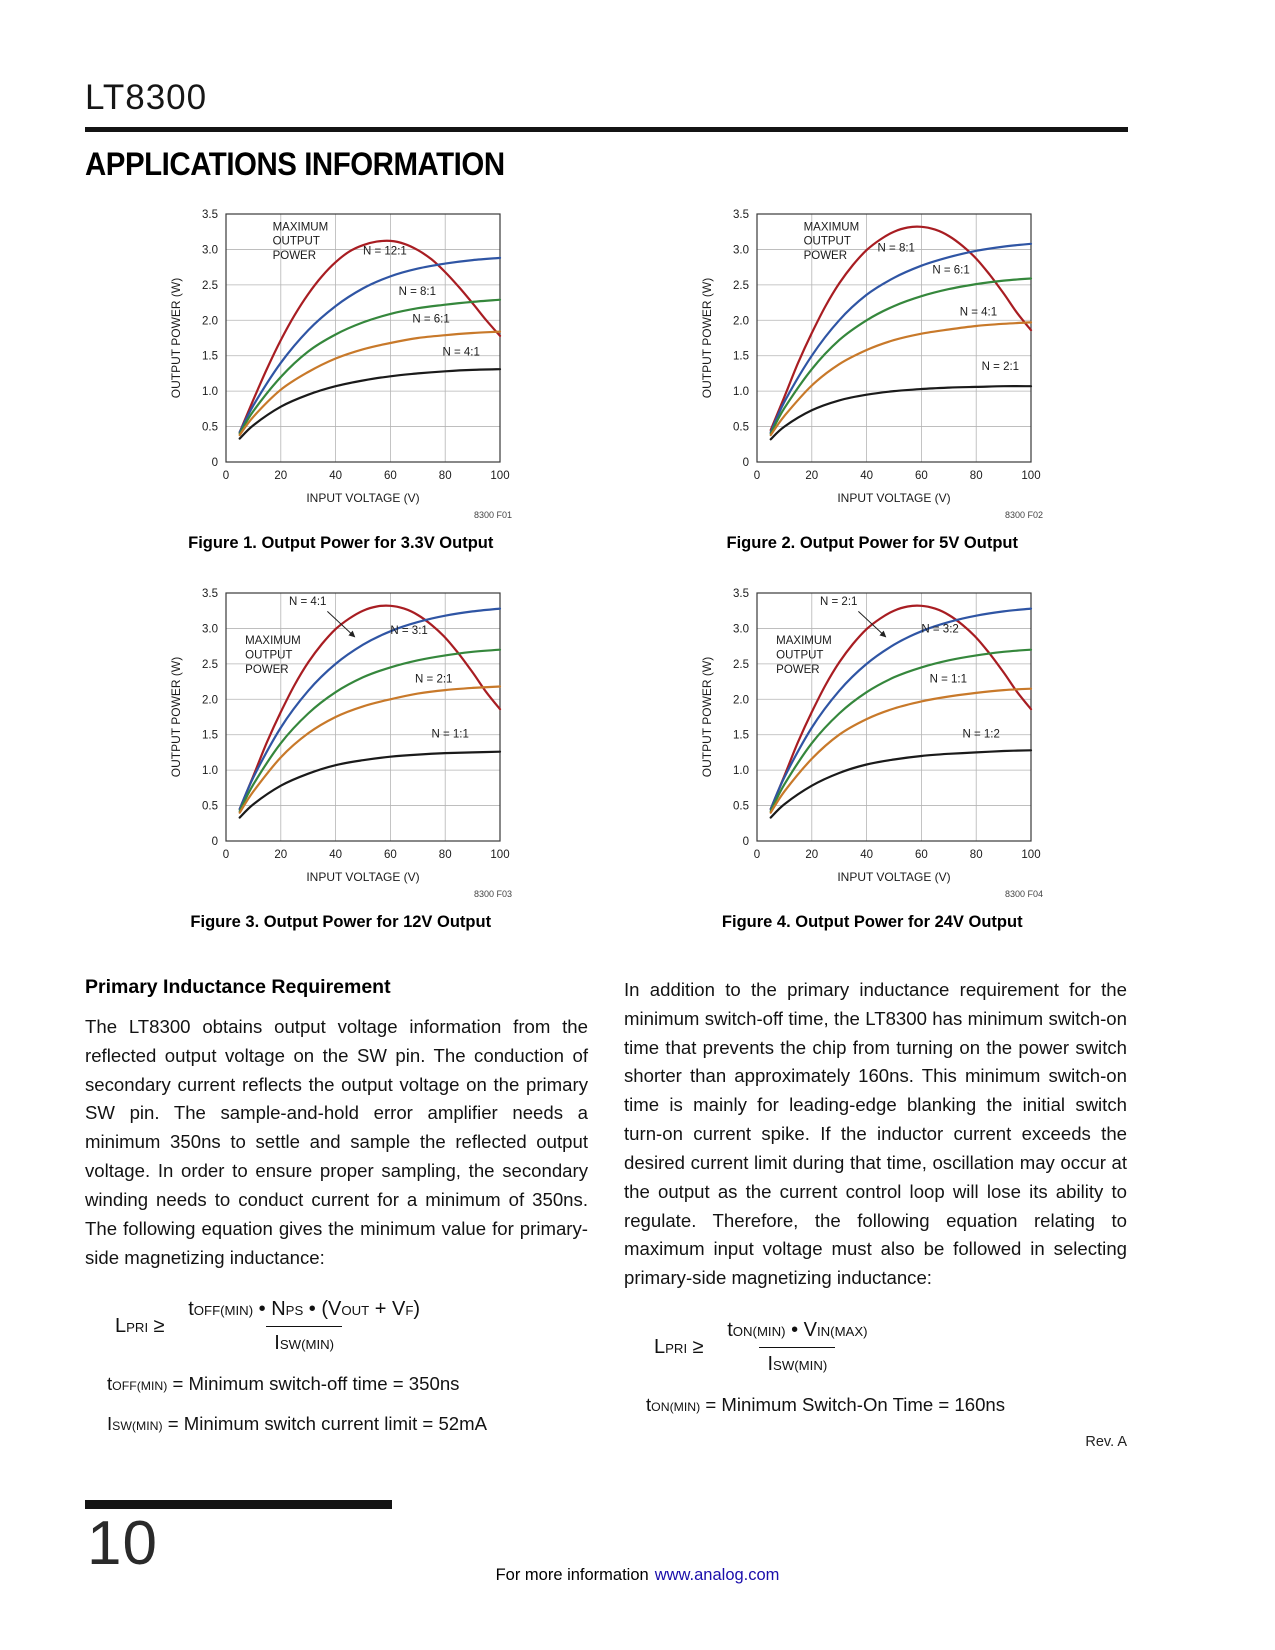  What do you see at coordinates (890, 1347) in the screenshot?
I see `max-input-voltage-equation: LPRI ≥ tON(MIN) • VIN(MAX) ISW(MIN)` at bounding box center [890, 1347].